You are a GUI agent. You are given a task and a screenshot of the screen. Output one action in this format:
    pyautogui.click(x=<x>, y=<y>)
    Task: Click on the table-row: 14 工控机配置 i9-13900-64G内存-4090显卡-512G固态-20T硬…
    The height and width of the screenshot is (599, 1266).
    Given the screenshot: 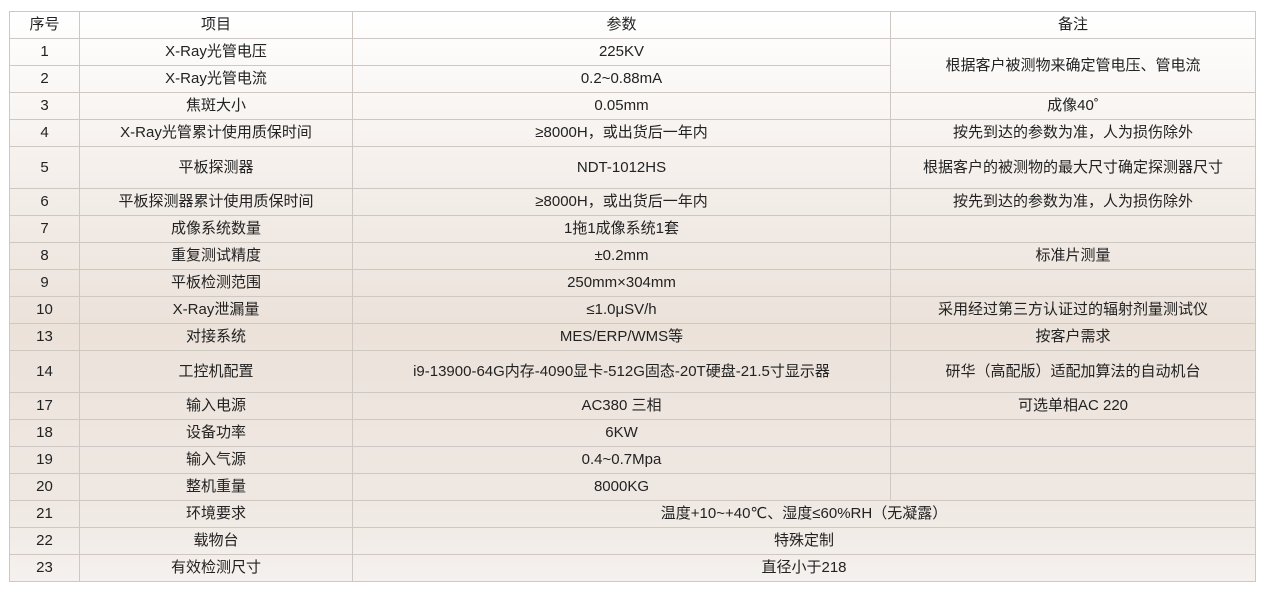 What is the action you would take?
    pyautogui.click(x=632, y=371)
    